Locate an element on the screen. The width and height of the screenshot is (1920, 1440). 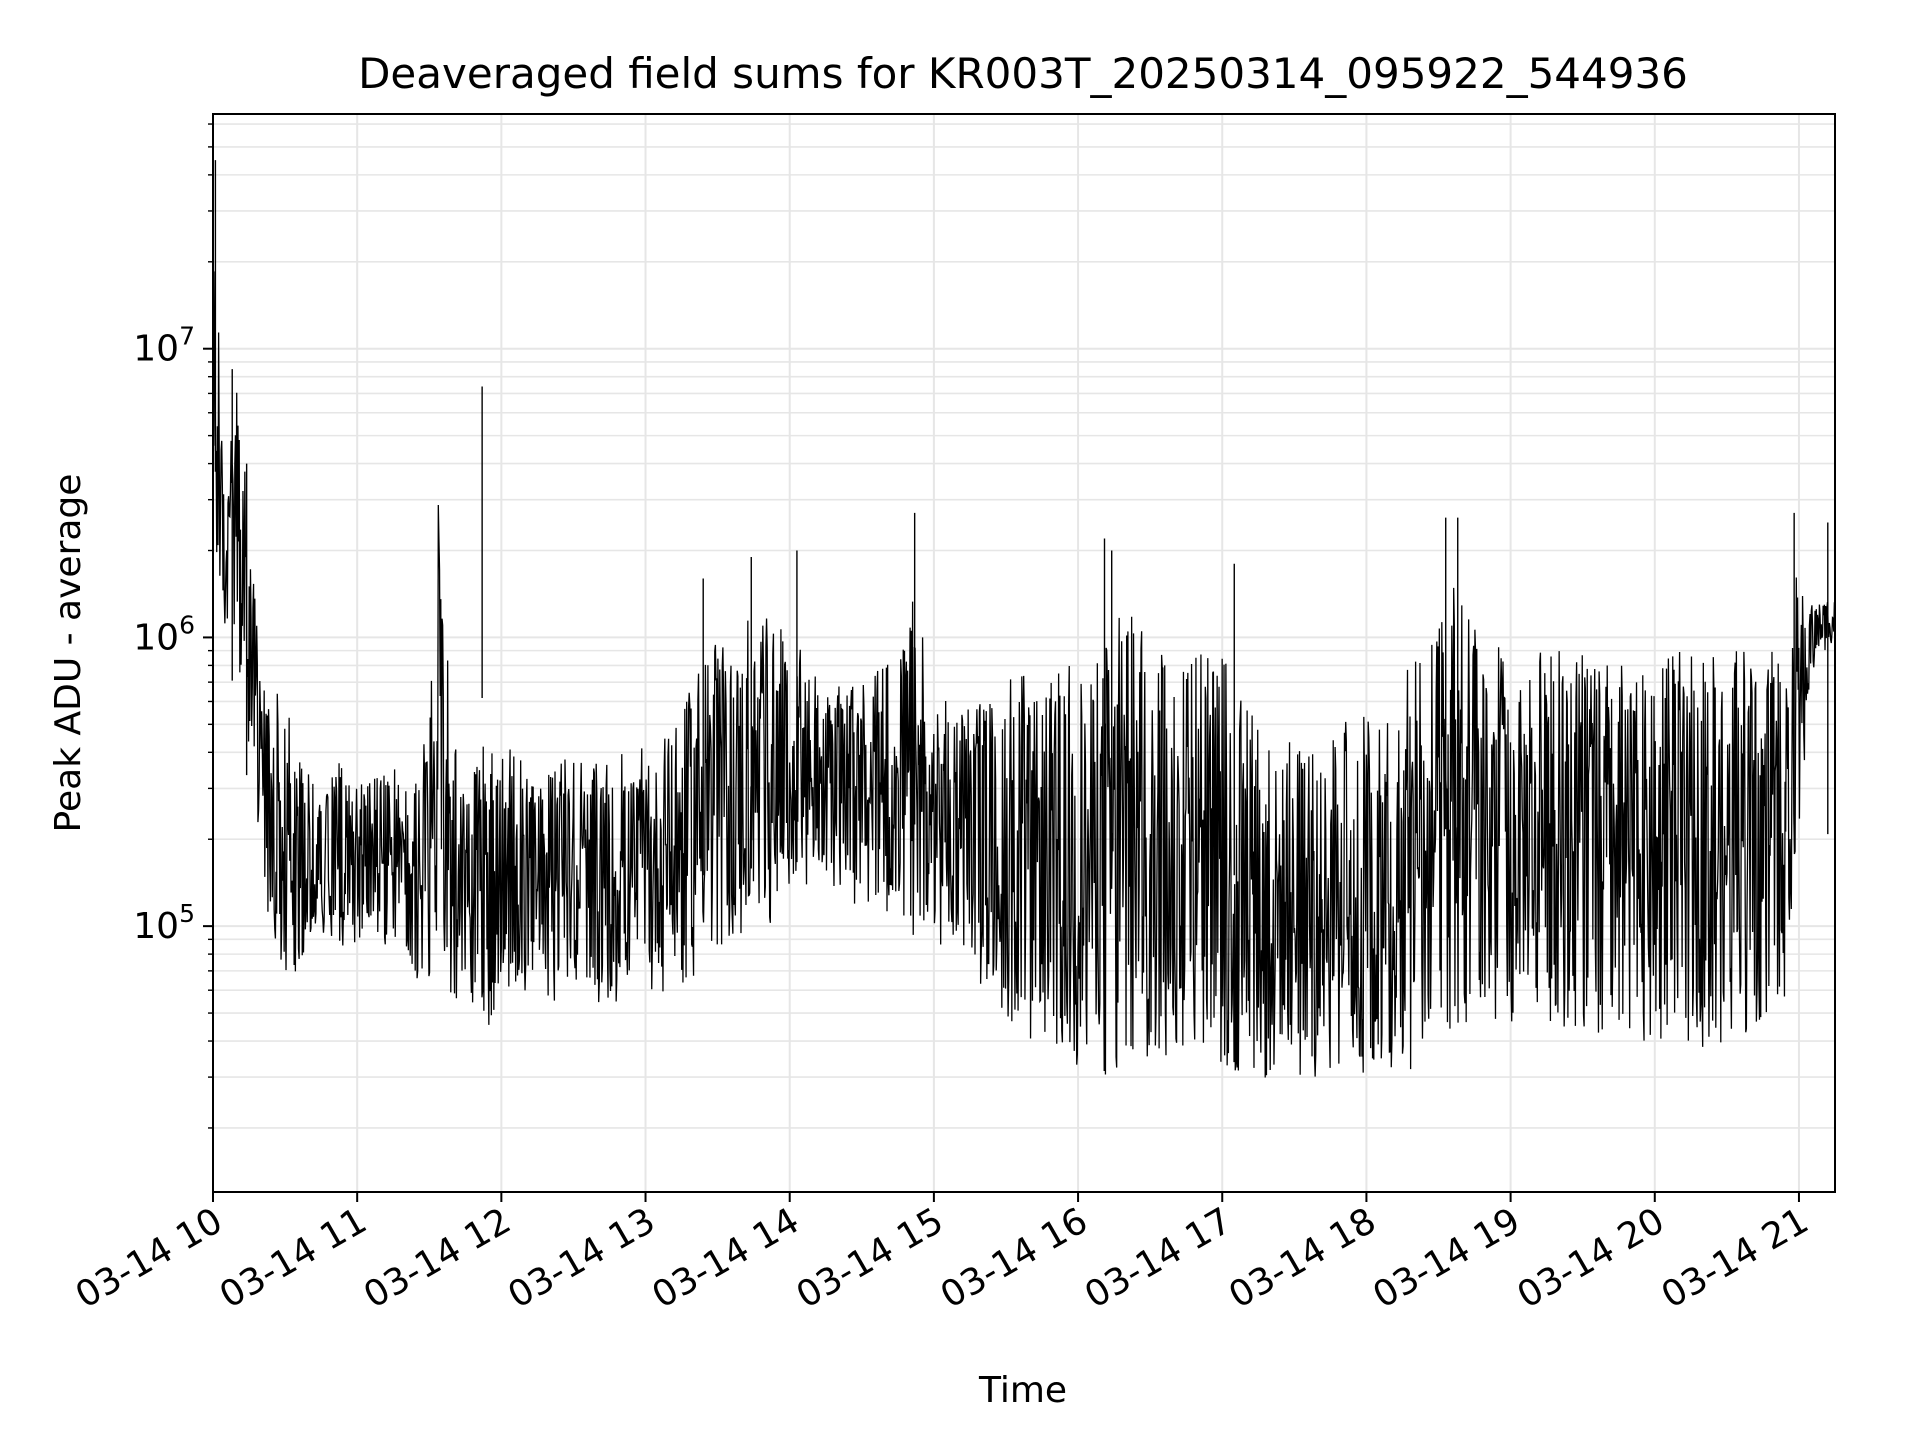
y-tick-exponent: 7 is located at coordinates (187, 336).